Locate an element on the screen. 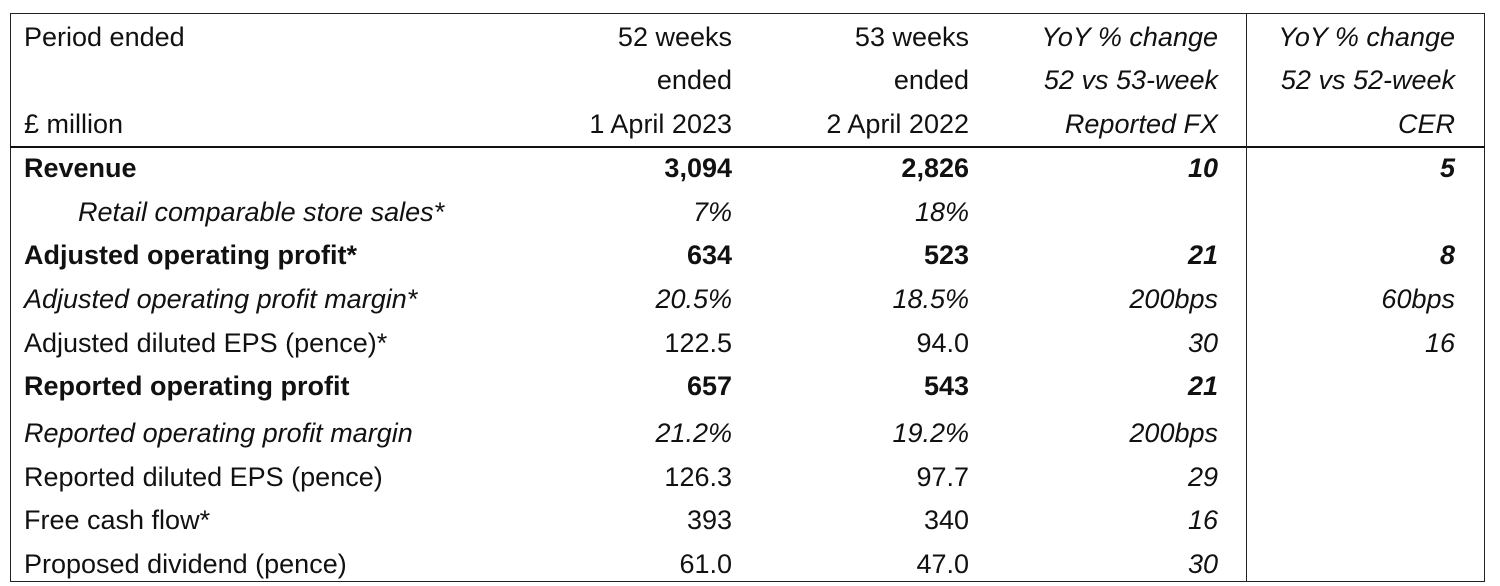  table-cell: 94.0 is located at coordinates (942, 343).